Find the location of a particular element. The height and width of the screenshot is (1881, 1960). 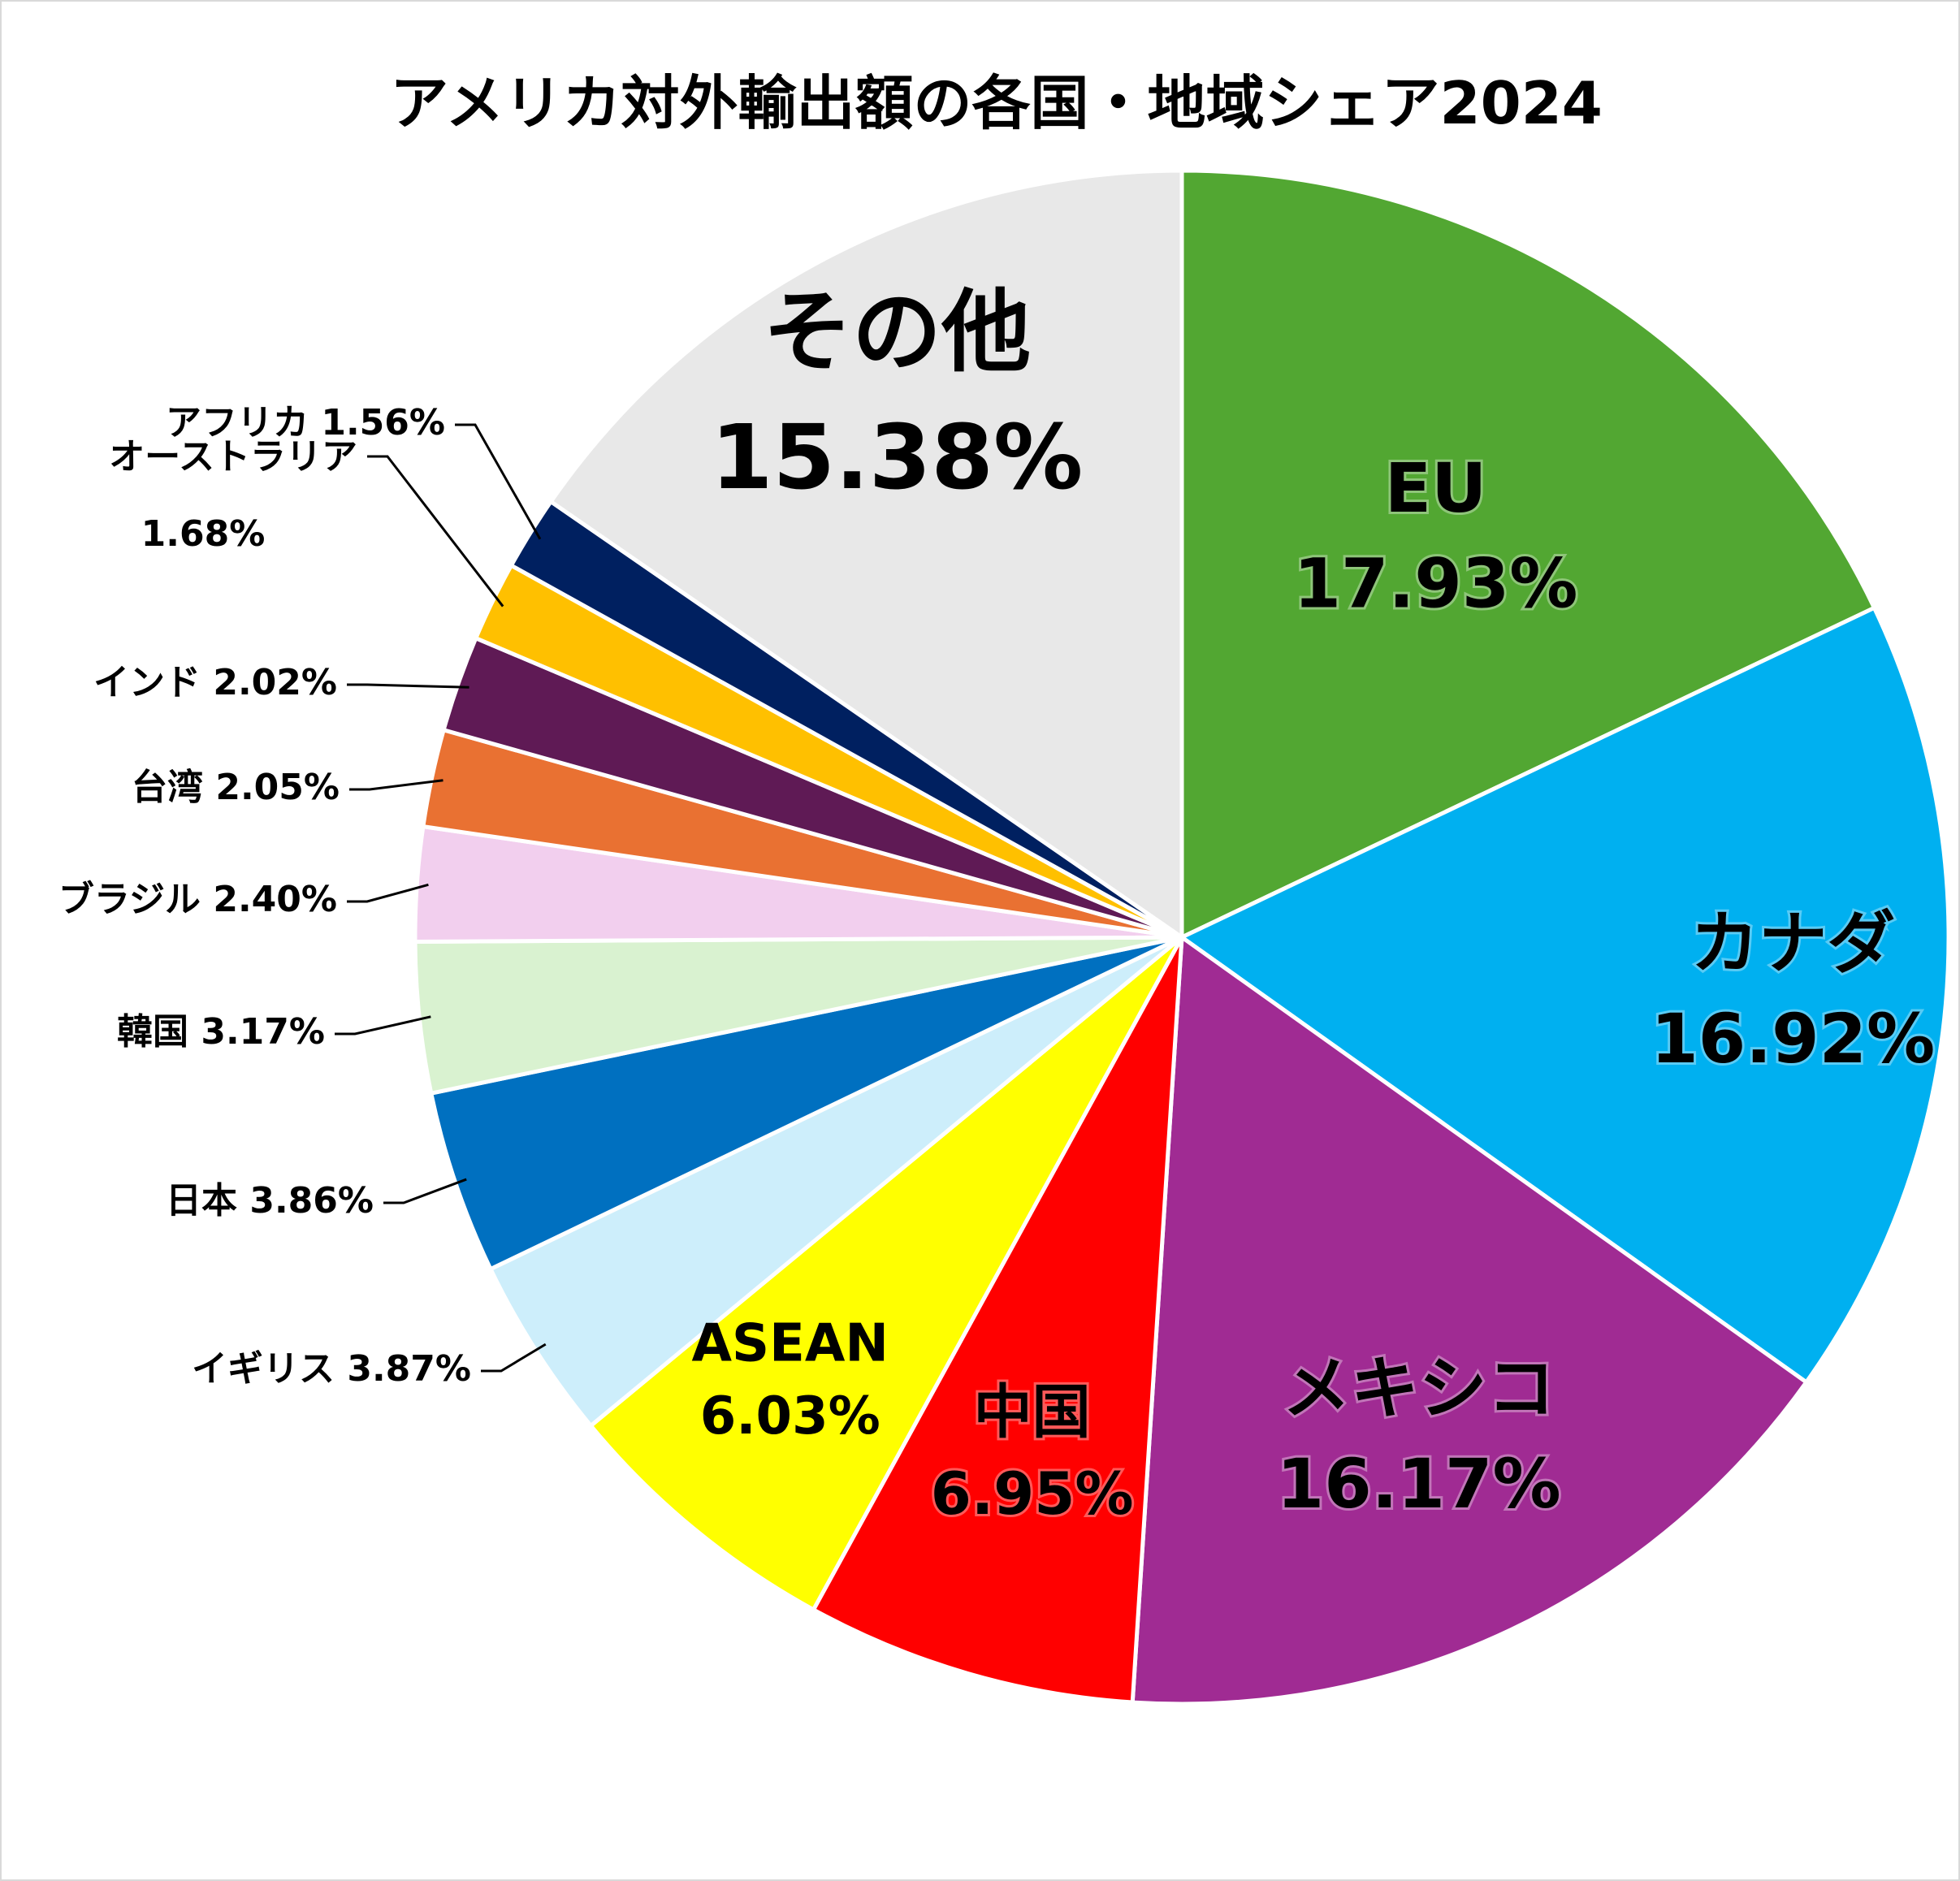

slice-label-4: ASEAN is located at coordinates (789, 1343).